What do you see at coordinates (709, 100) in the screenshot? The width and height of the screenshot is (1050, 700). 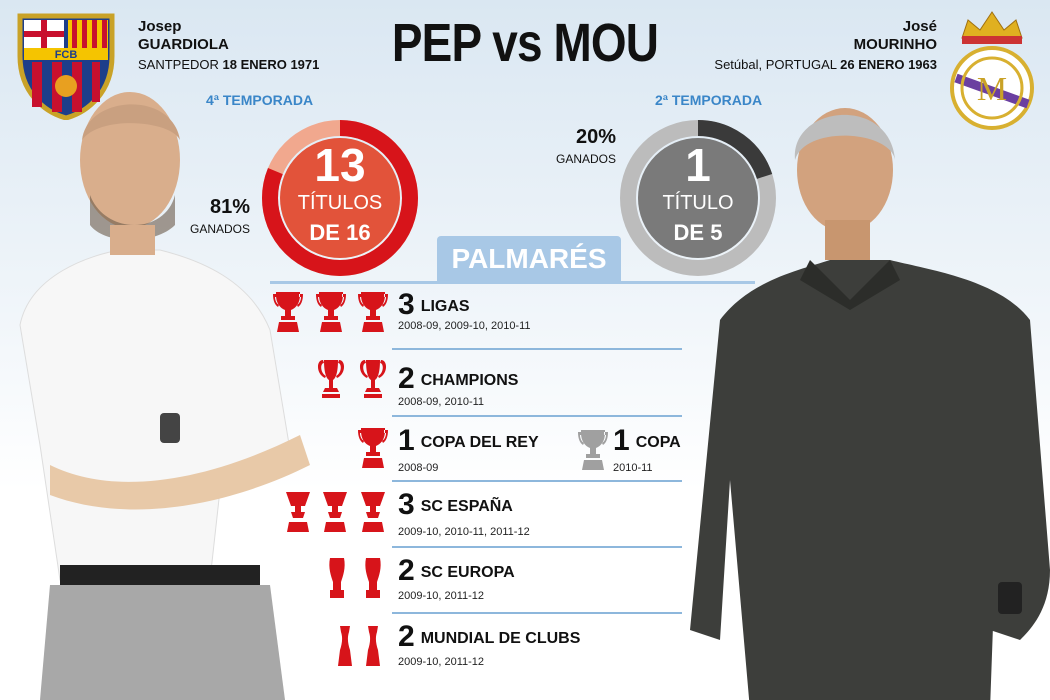 I see `mou-season: 2ª TEMPORADA` at bounding box center [709, 100].